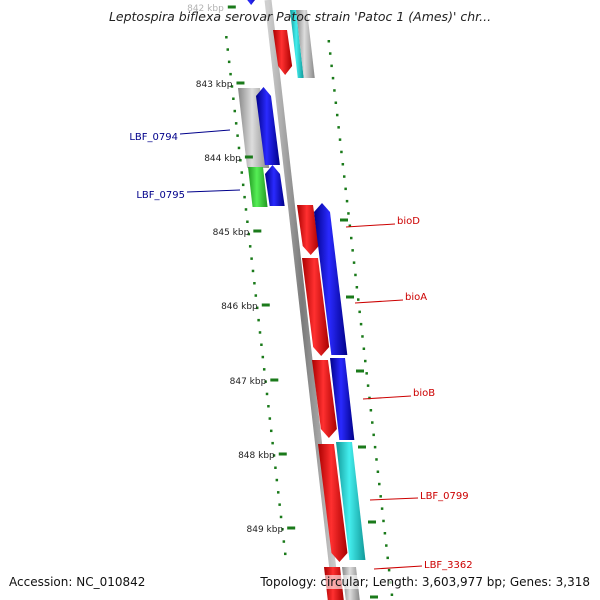  Describe the element at coordinates (256, 456) in the screenshot. I see `scale-label: 848 kbp` at that location.